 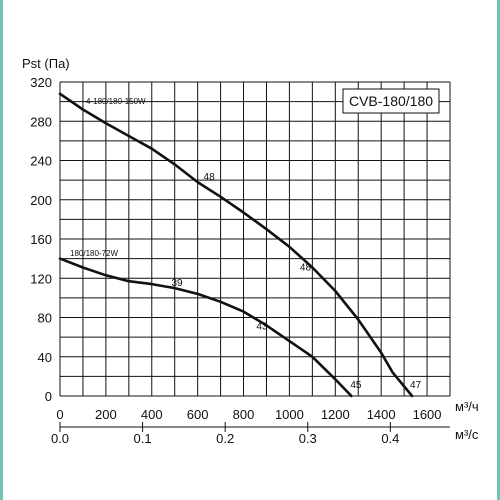 What do you see at coordinates (41, 239) in the screenshot?
I see `y-tick-label: 160` at bounding box center [41, 239].